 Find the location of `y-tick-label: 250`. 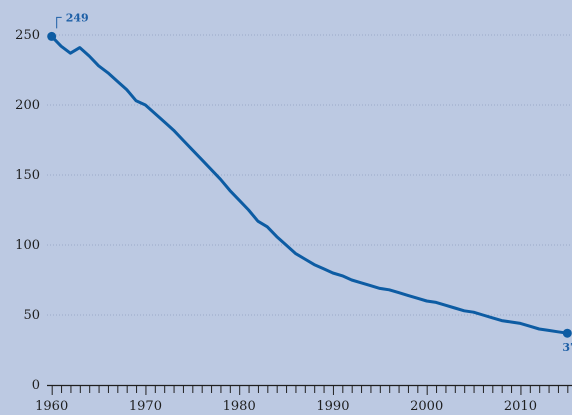

y-tick-label: 250 is located at coordinates (27, 35).